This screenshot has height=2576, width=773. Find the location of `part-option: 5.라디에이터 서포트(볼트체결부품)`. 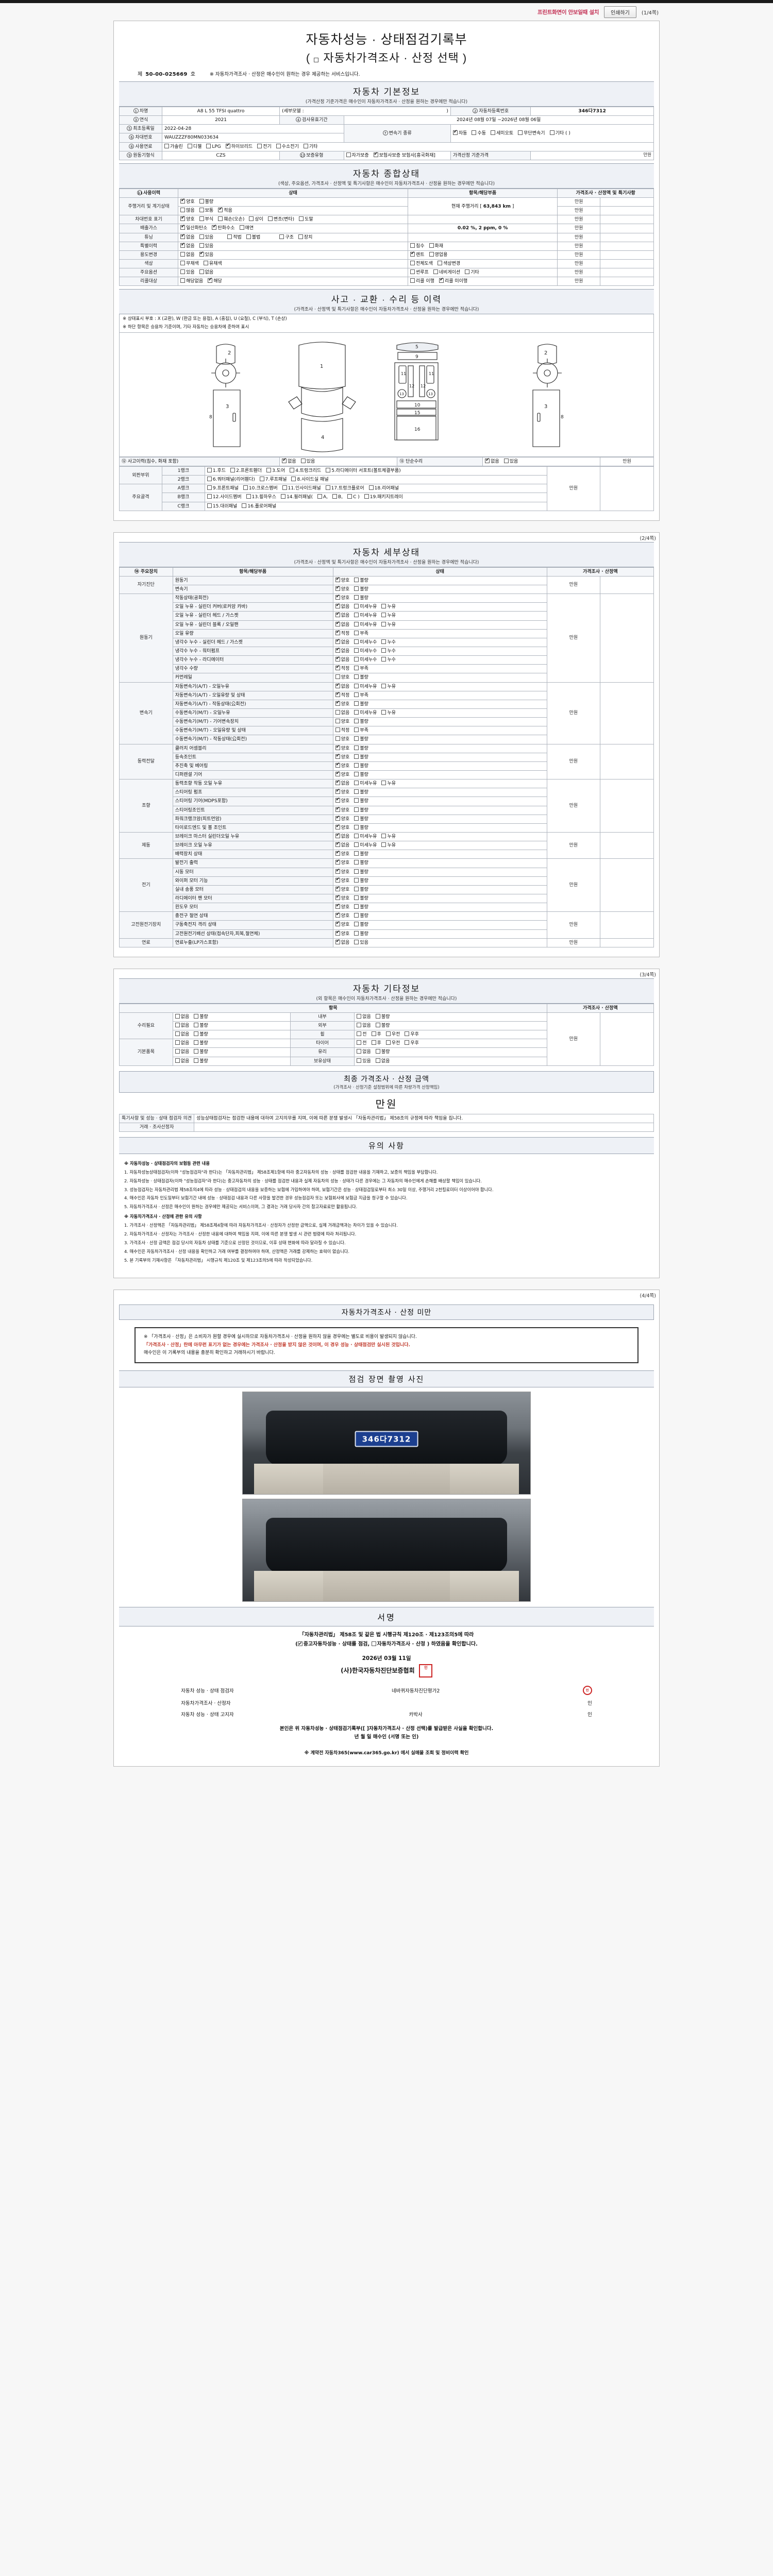

part-option: 5.라디에이터 서포트(볼트체결부품) is located at coordinates (363, 471).